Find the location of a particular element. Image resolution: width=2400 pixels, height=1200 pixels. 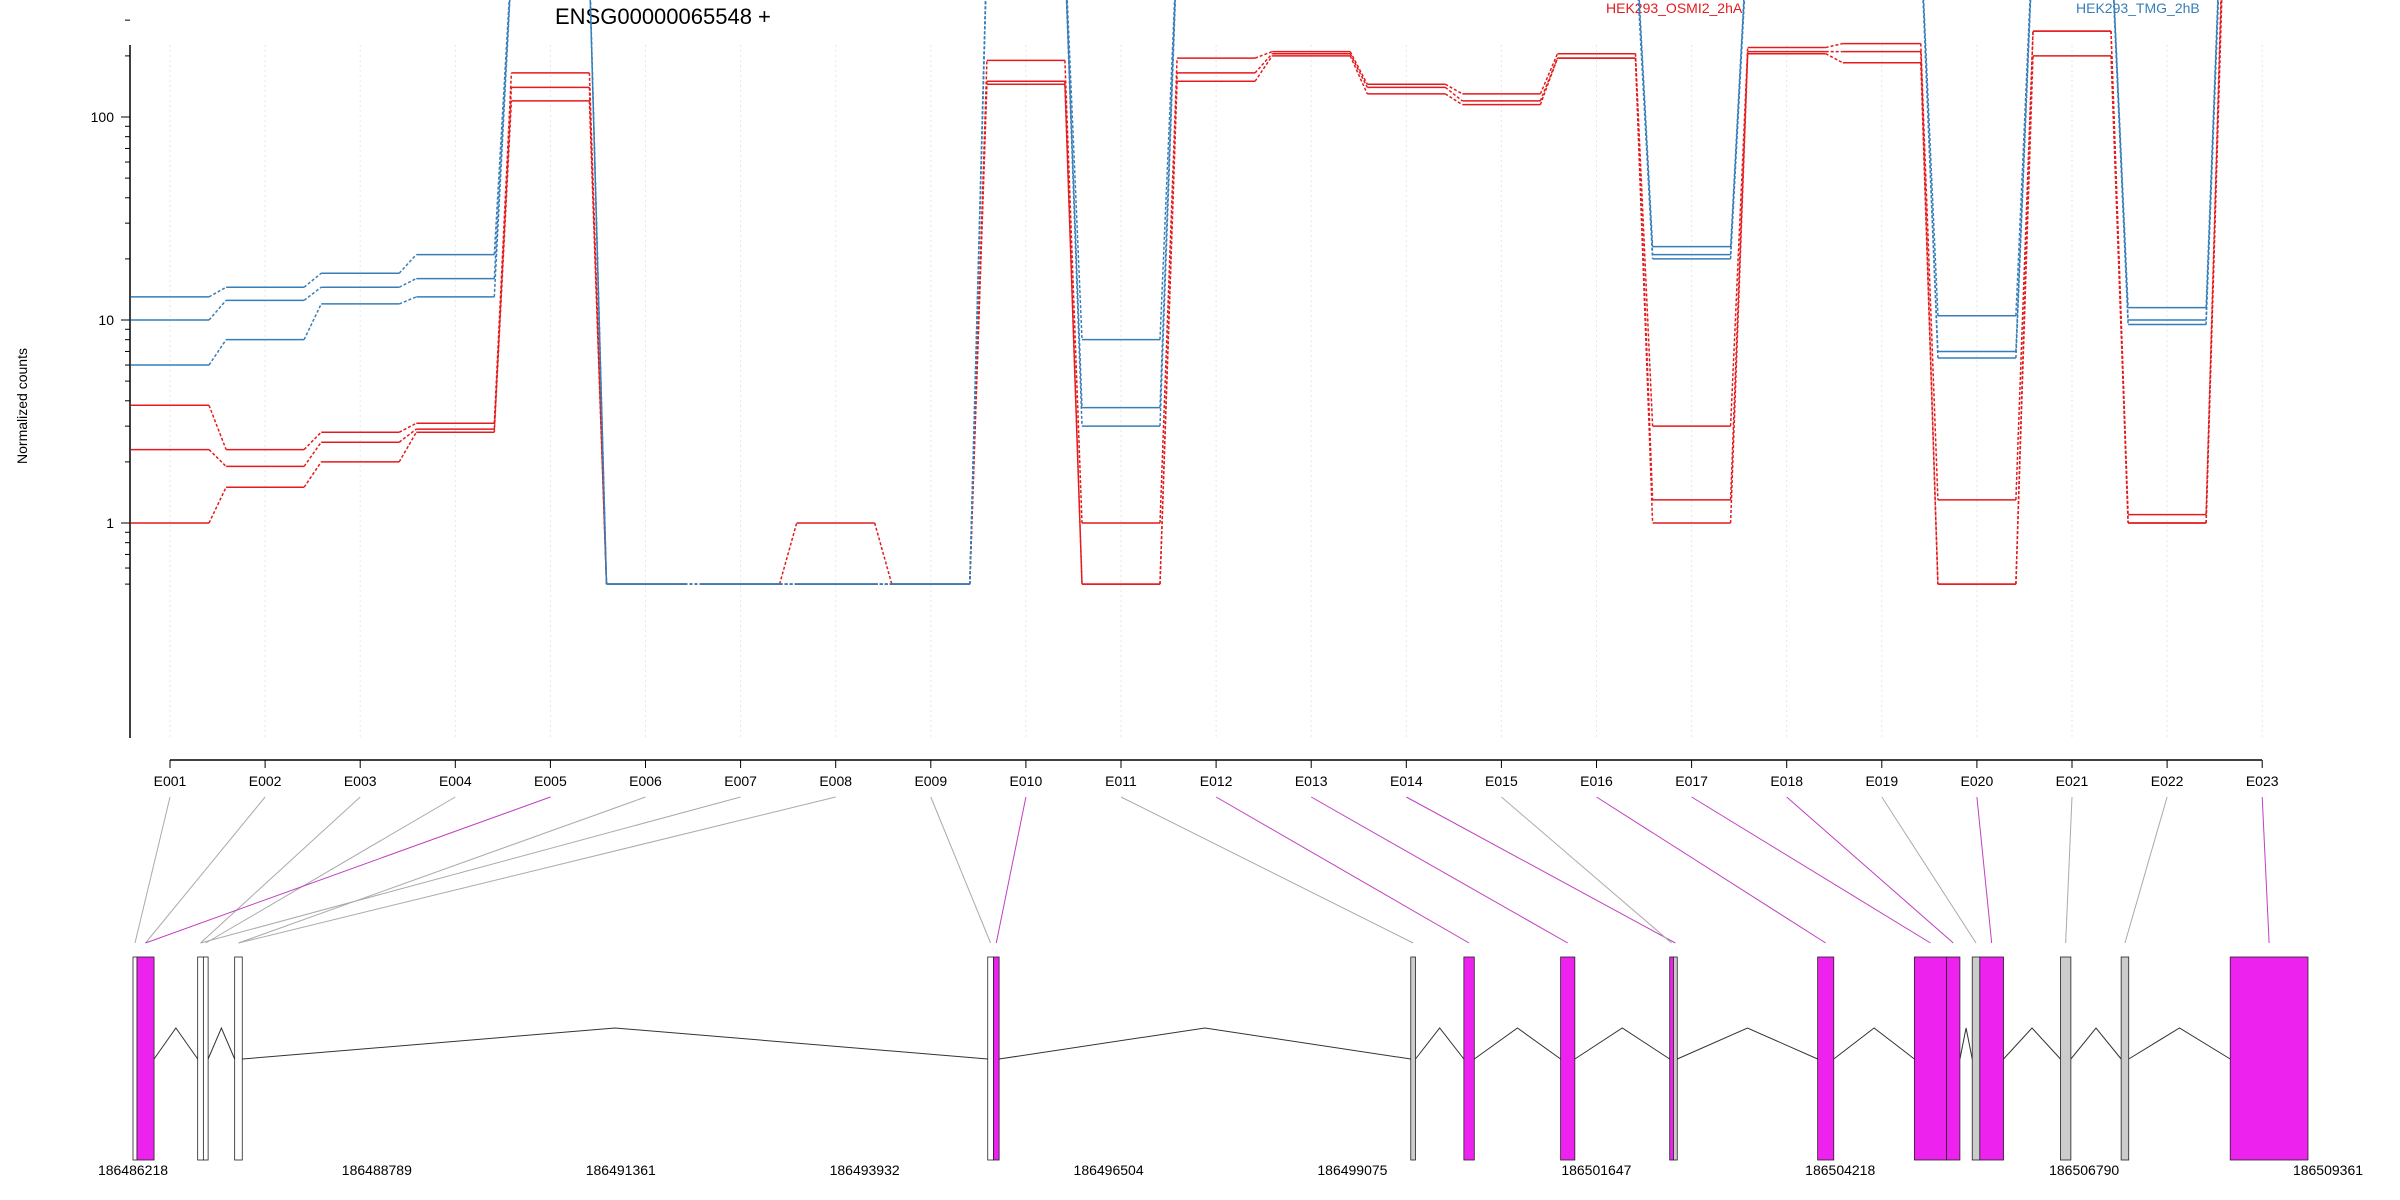

y-tick-label: 100 is located at coordinates (103, 117).